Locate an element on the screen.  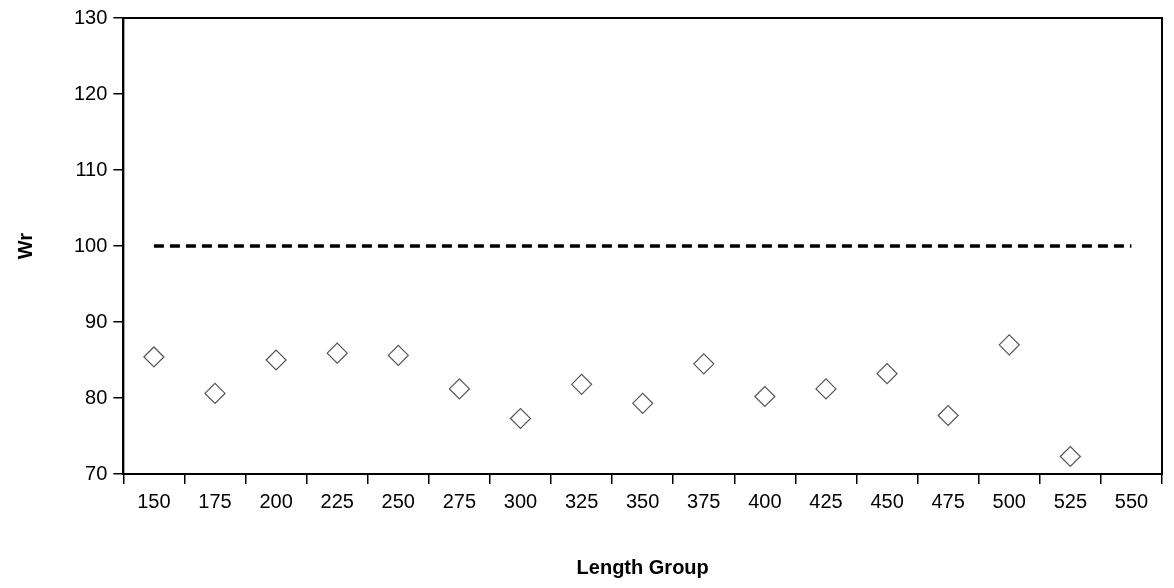
x-tick-label: 275 is located at coordinates (459, 500).